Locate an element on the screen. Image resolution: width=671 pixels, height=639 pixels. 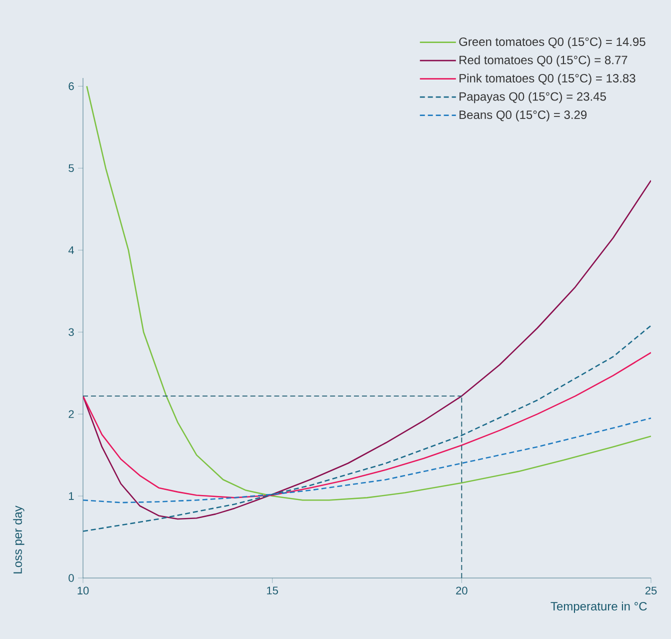
legend-label: Red tomatoes Q0 (15°C) = 8.77 is located at coordinates (544, 61).